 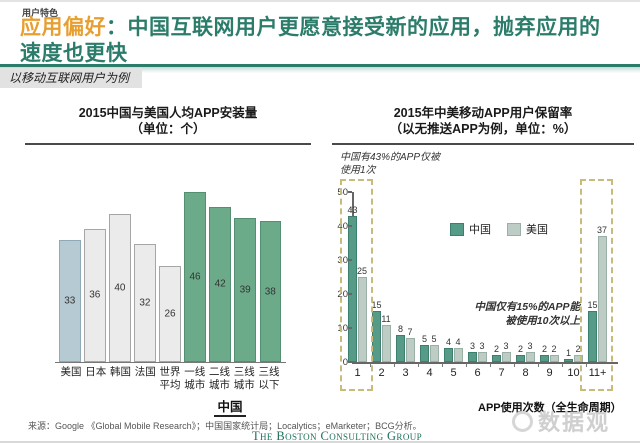 What do you see at coordinates (537, 230) in the screenshot?
I see `legend-label: 美国` at bounding box center [537, 230].